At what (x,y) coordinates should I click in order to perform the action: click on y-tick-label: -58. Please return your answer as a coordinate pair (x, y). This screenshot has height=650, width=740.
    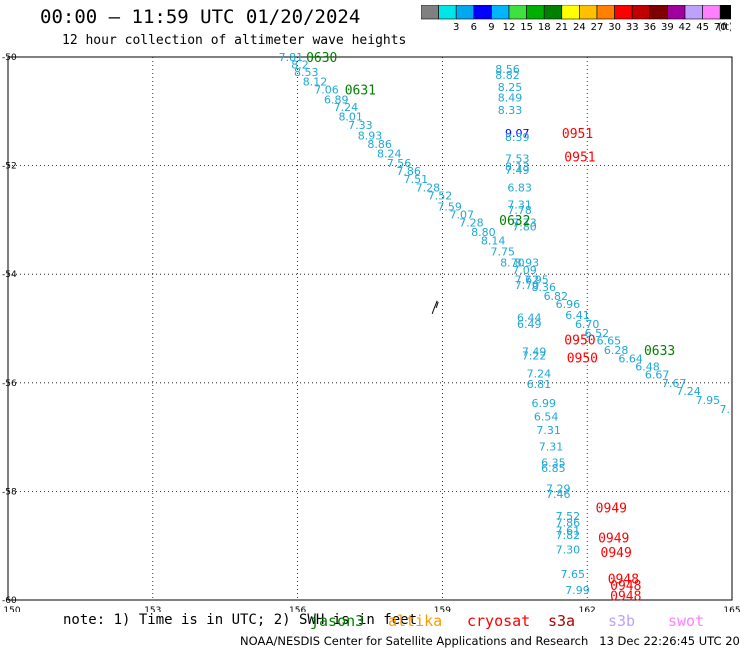
    Looking at the image, I should click on (9, 492).